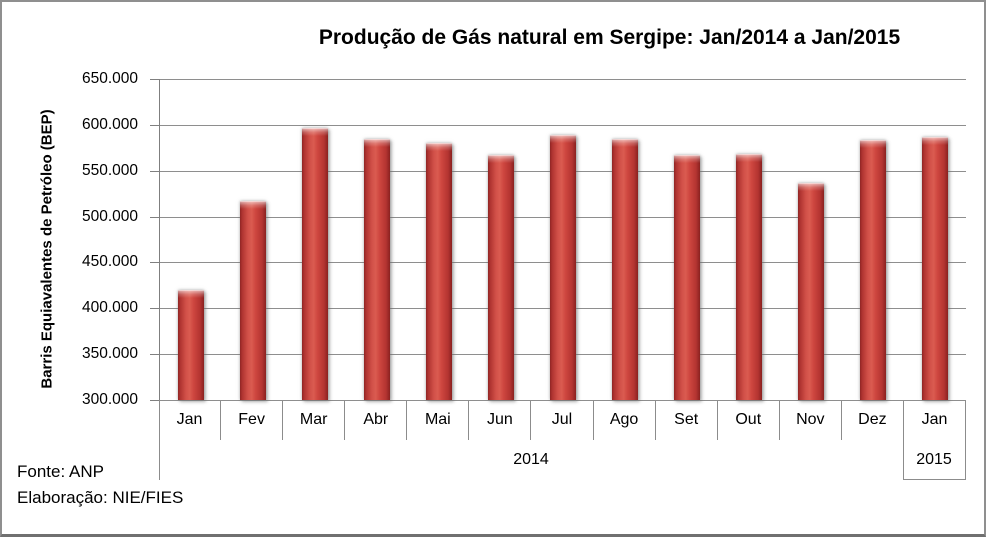 Image resolution: width=986 pixels, height=537 pixels. I want to click on y-tick-label: 650.000, so click(109, 78).